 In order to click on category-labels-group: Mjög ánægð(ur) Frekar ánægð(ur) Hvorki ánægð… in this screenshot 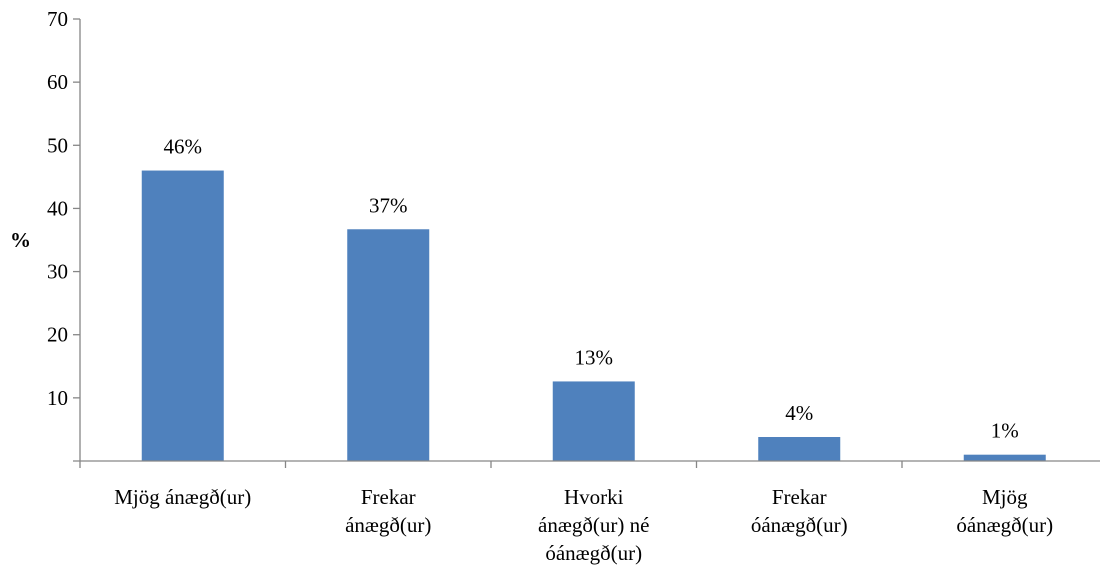, I will do `click(583, 525)`.